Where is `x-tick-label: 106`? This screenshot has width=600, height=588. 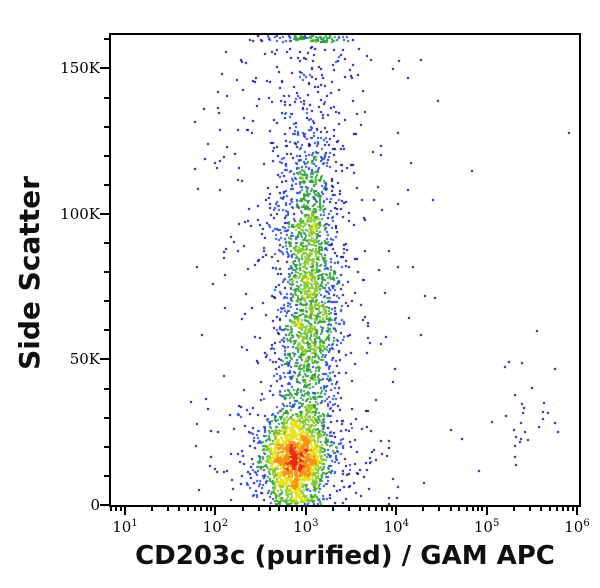 x-tick-label: 106 is located at coordinates (577, 525).